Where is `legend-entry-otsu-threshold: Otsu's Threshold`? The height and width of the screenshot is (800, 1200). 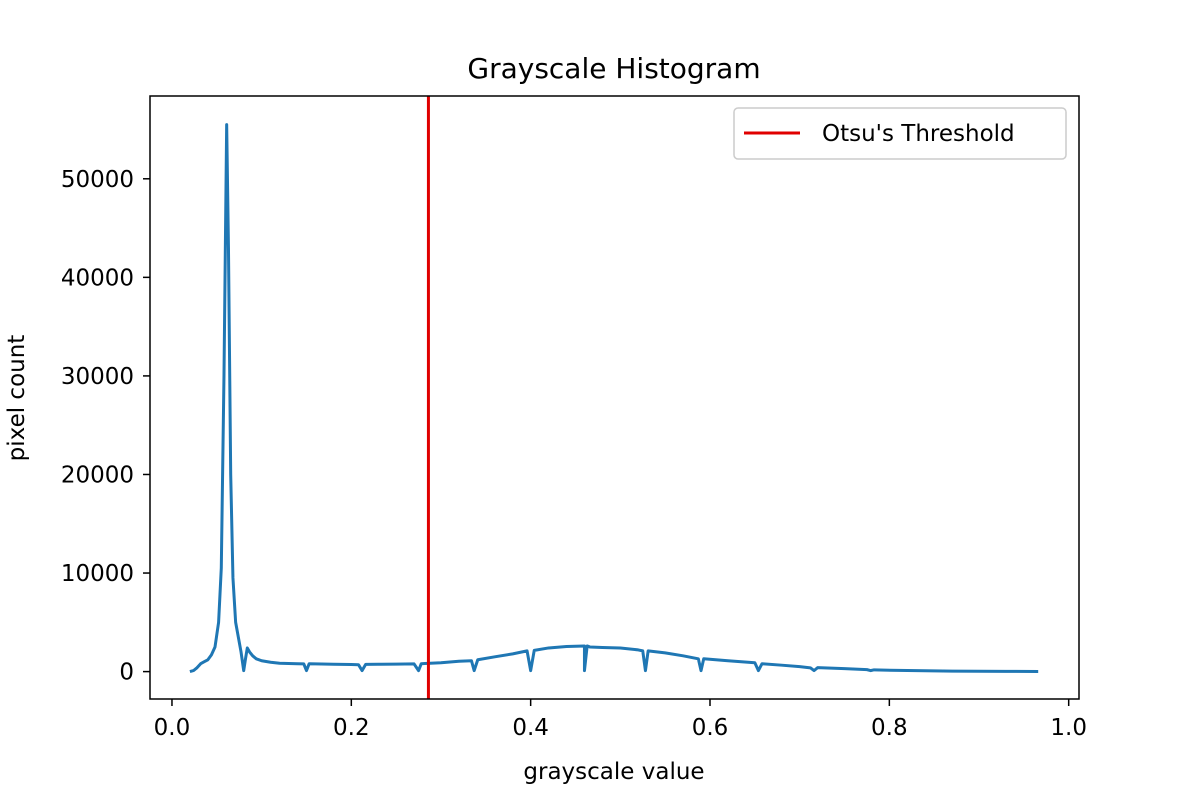 legend-entry-otsu-threshold: Otsu's Threshold is located at coordinates (918, 134).